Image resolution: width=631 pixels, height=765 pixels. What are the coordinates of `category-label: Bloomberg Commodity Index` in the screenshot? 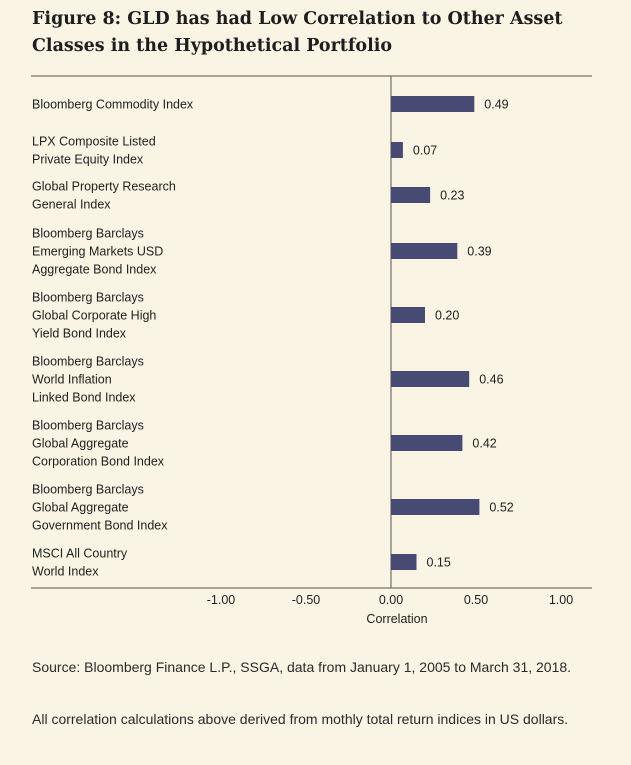 It's located at (113, 105).